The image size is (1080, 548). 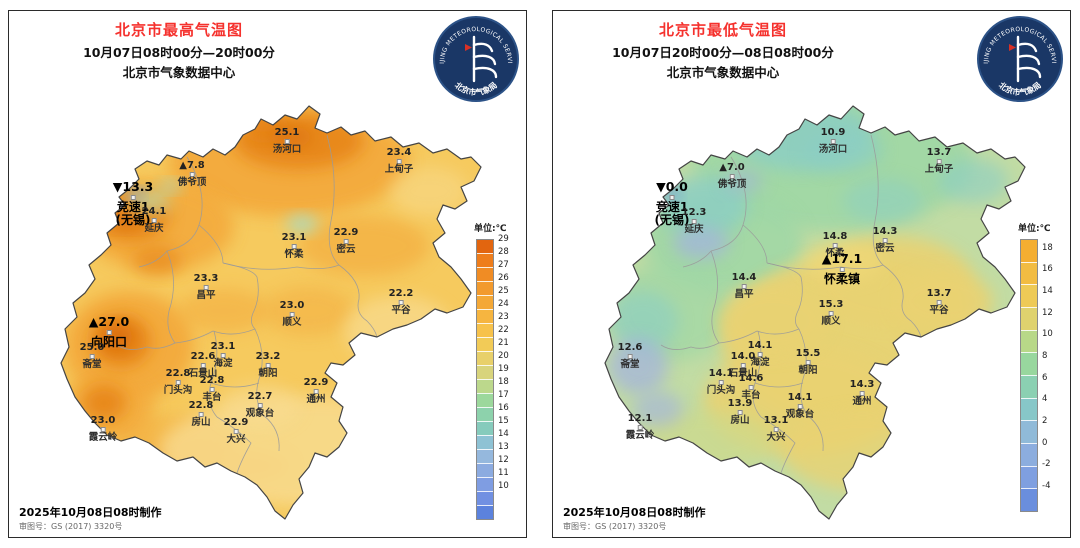 What do you see at coordinates (634, 512) in the screenshot?
I see `made-timestamp: 2025年10月08日08时制作` at bounding box center [634, 512].